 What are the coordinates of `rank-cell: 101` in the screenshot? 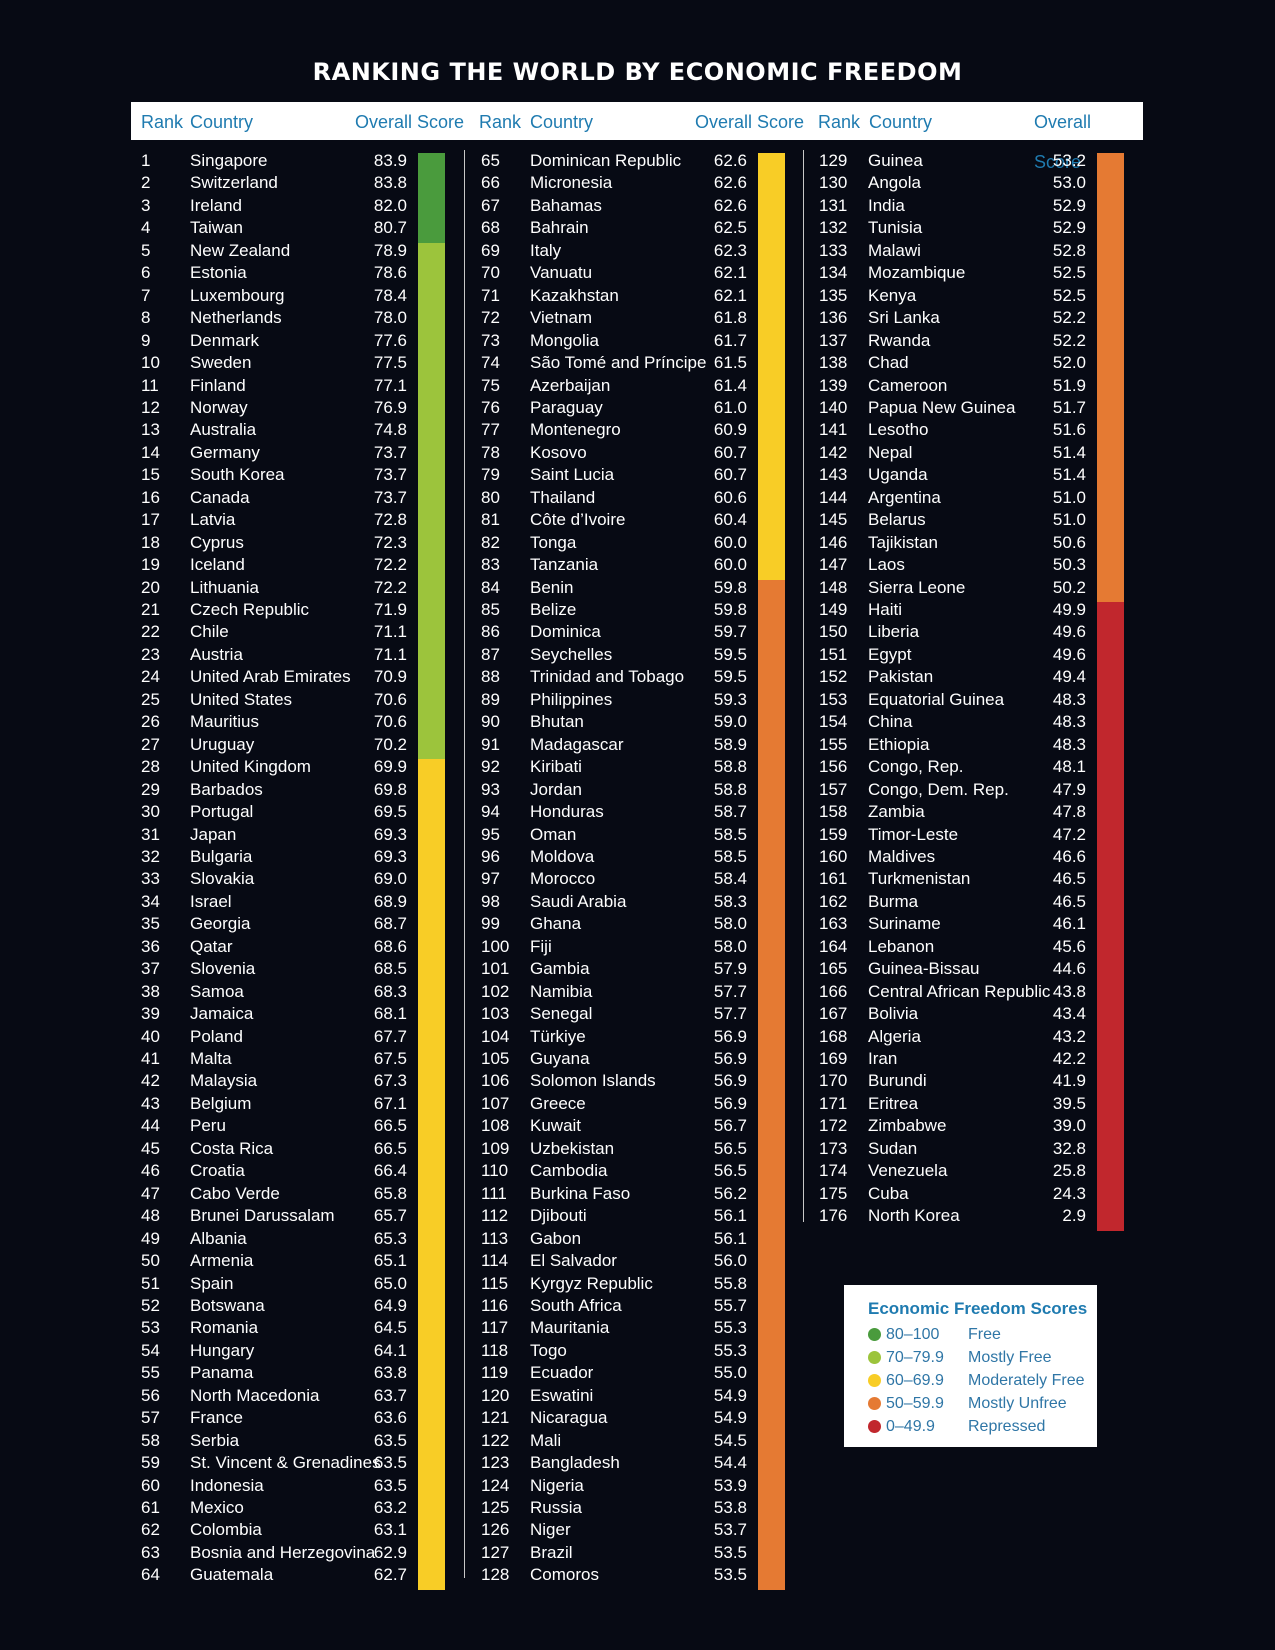 It's located at (495, 969).